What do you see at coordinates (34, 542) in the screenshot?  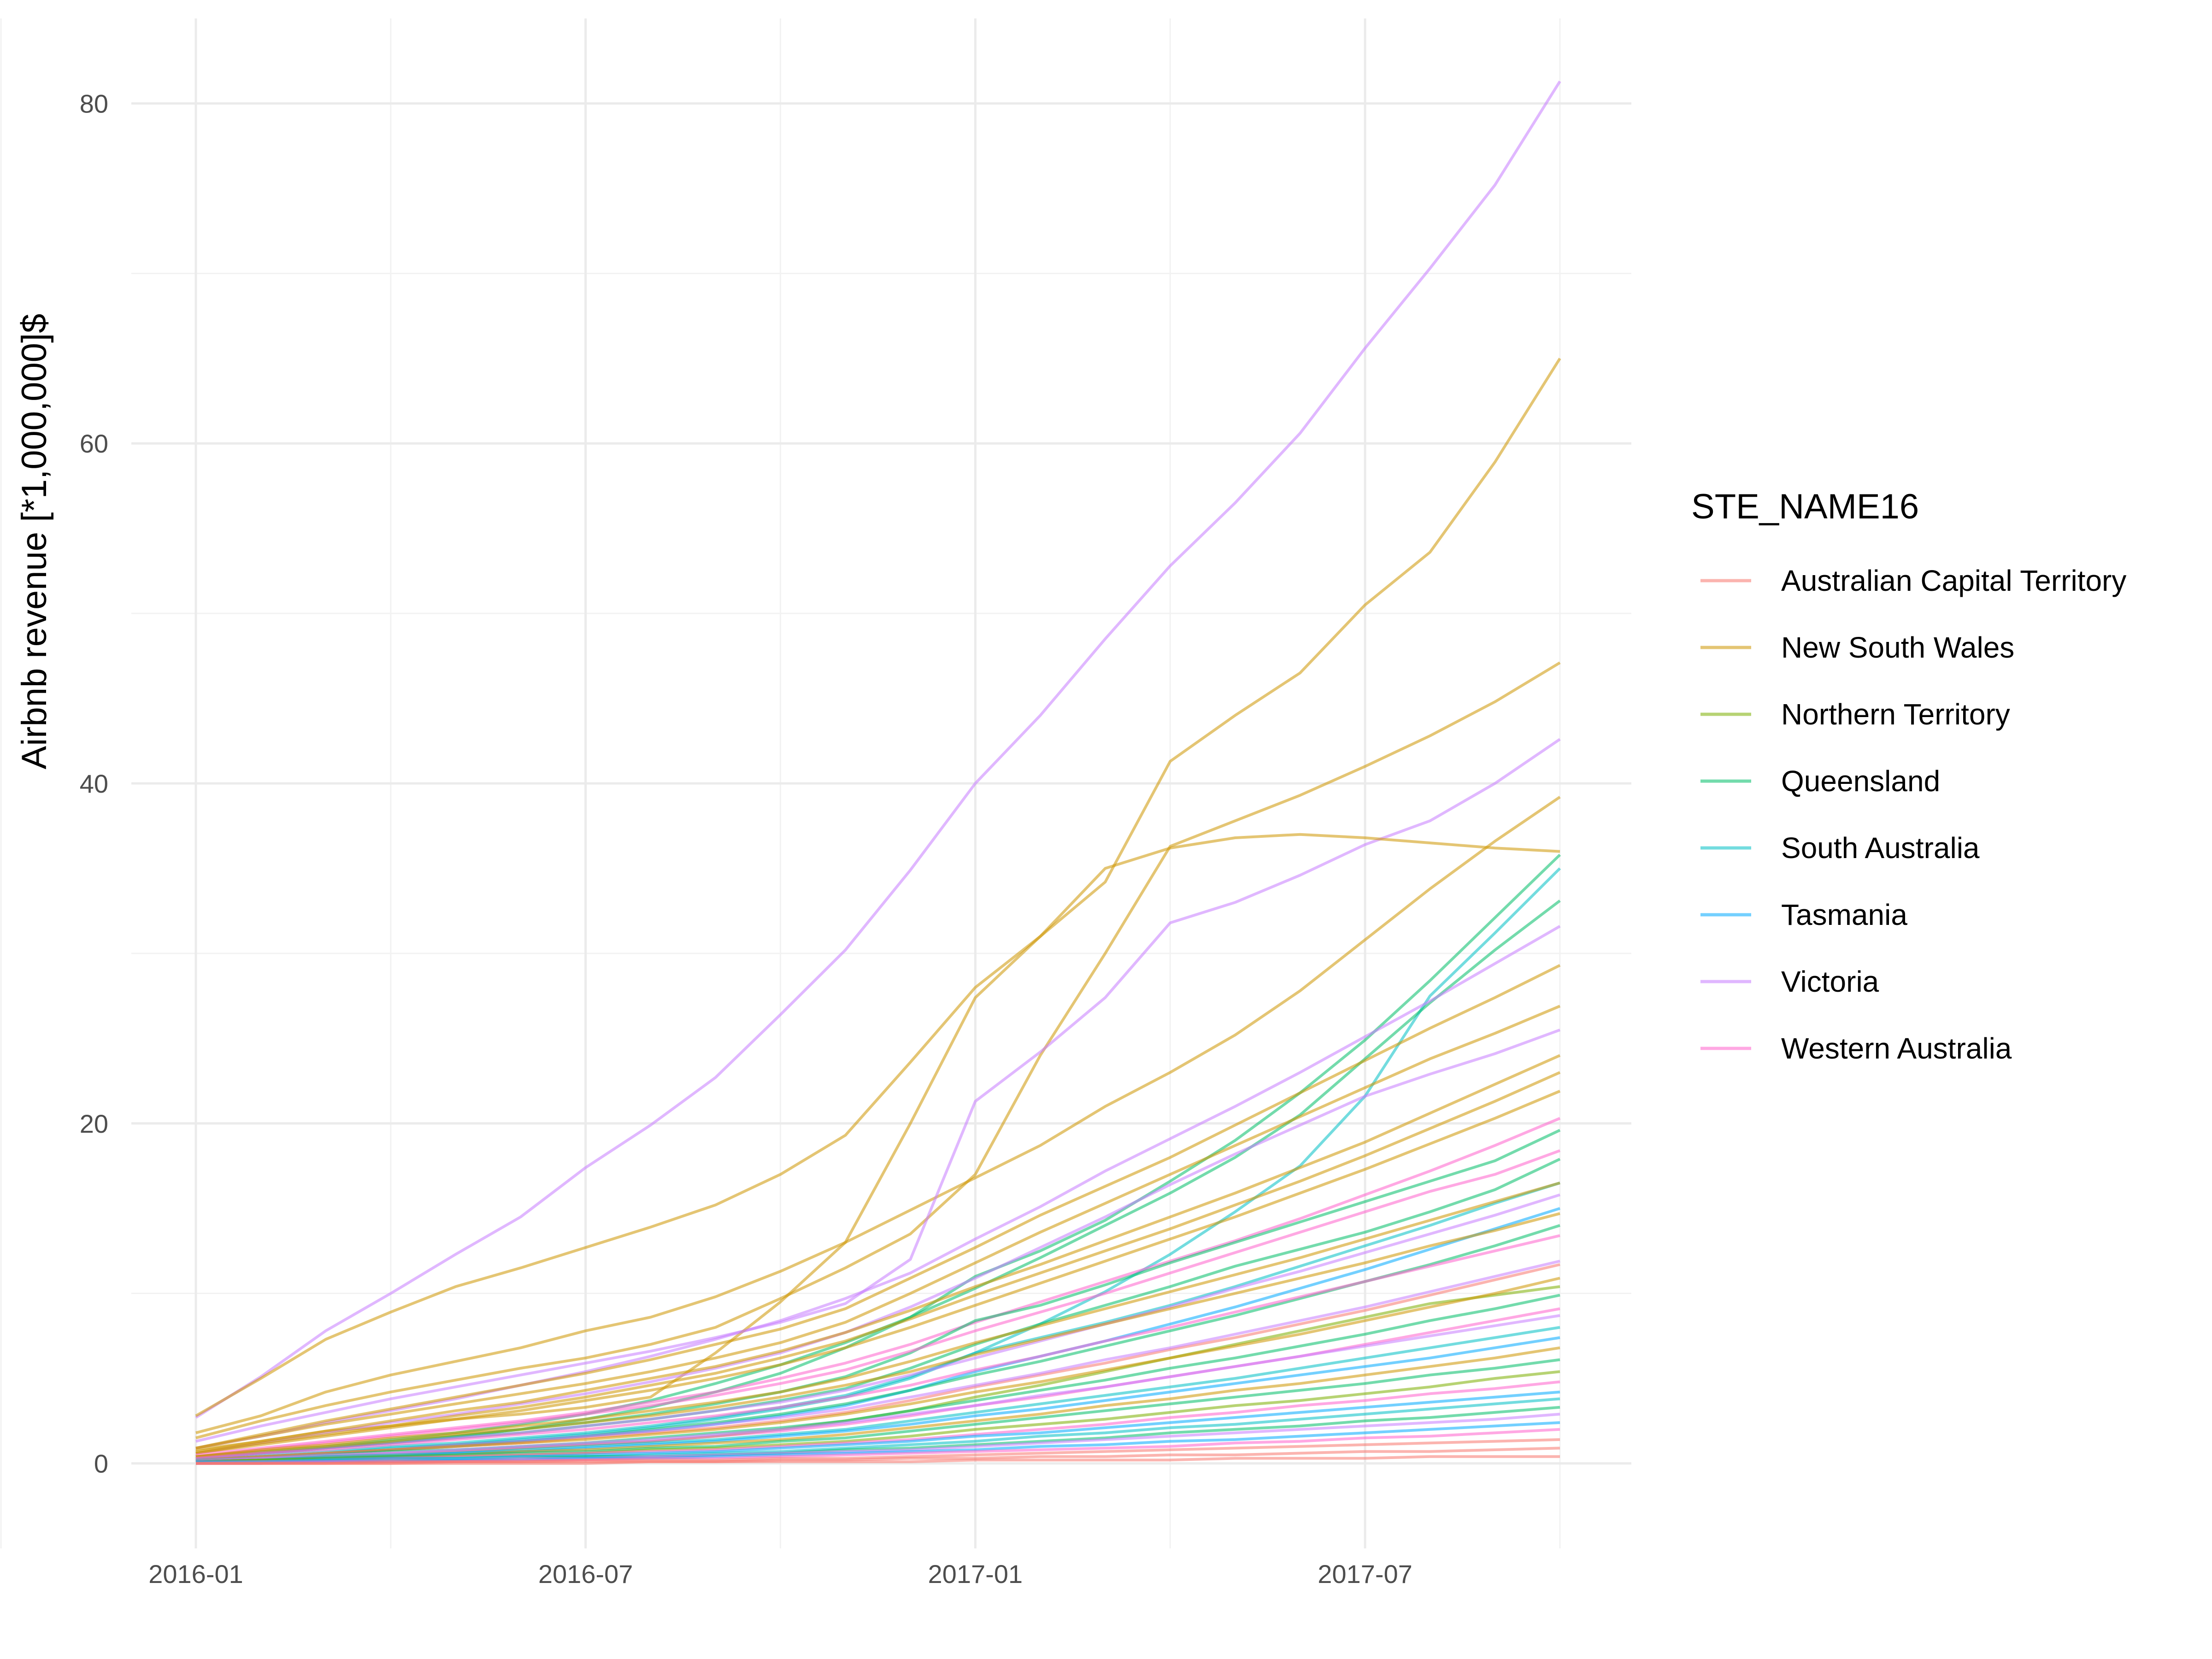 I see `y-axis-title: Airbnb revenue [*1,000,000]$` at bounding box center [34, 542].